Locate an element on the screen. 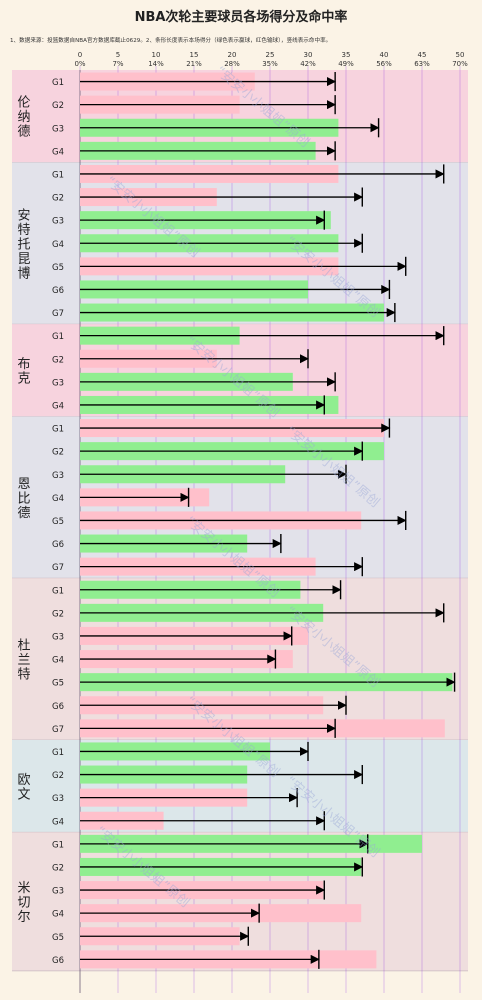  player-group-bg is located at coordinates (240, 901).